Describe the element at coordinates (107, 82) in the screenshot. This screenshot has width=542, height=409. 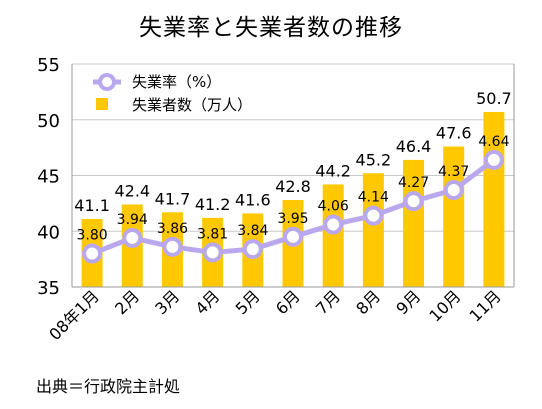
I see `legend-marker-swatch` at that location.